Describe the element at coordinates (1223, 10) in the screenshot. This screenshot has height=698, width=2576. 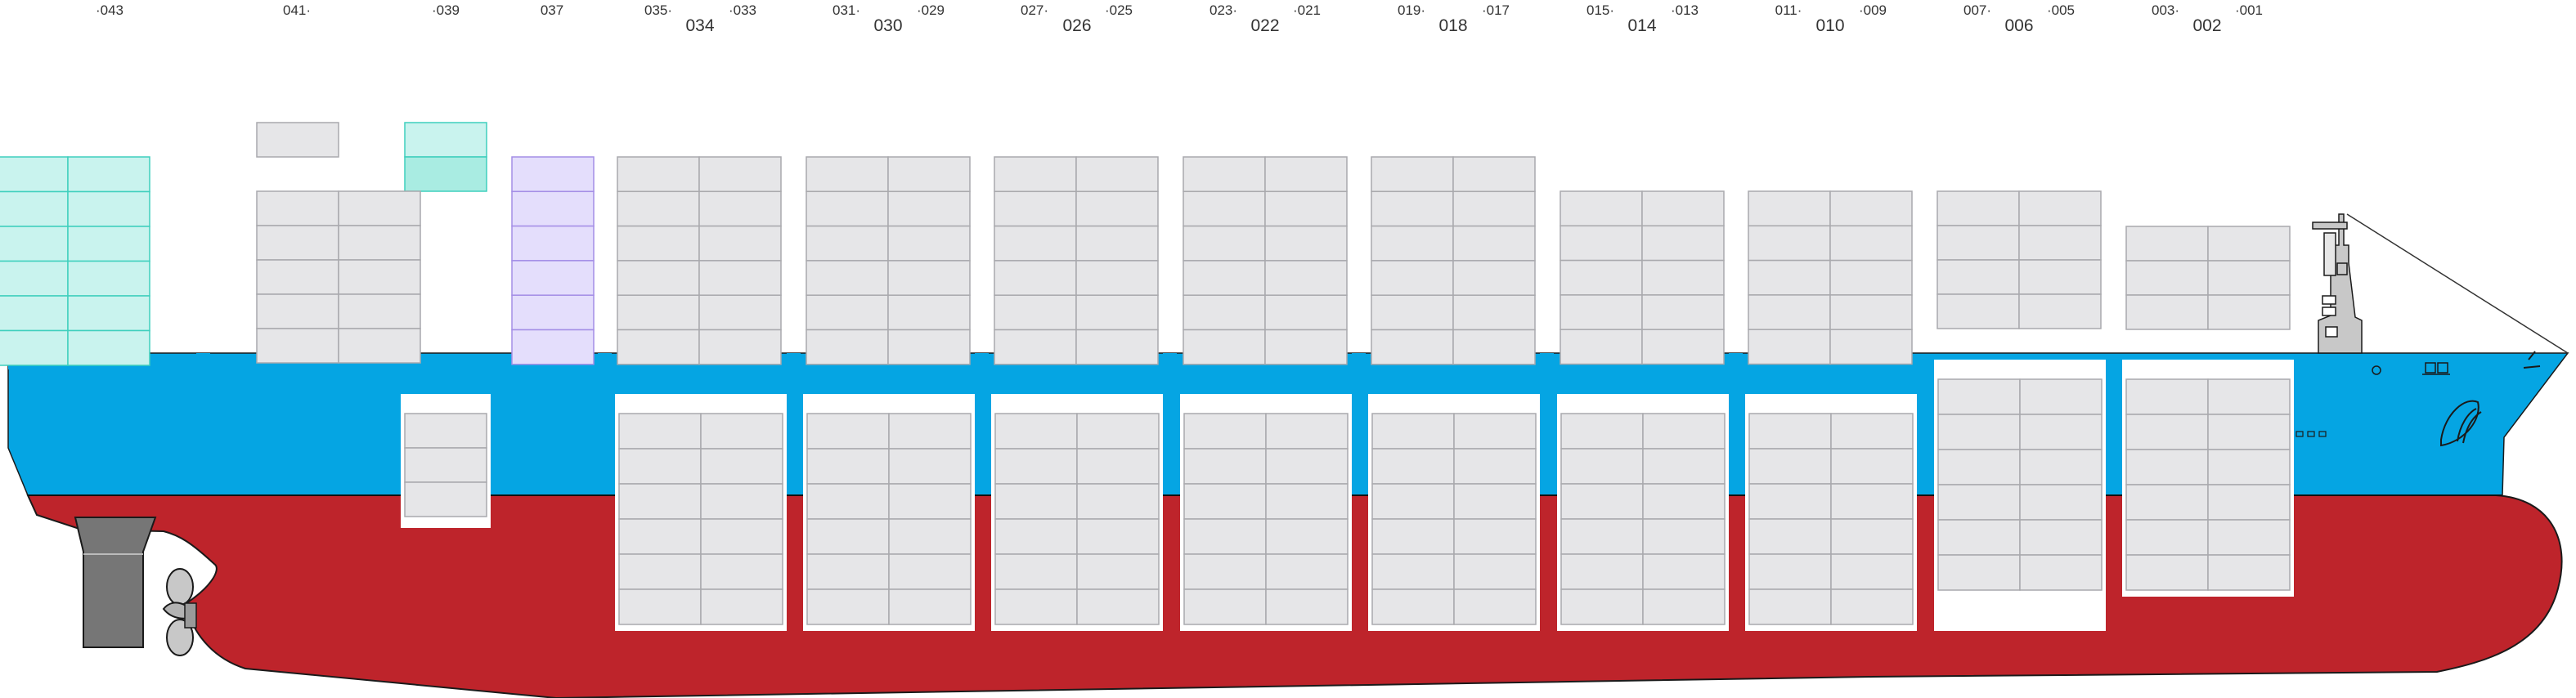
I see `bay-label-odd: 023·` at that location.